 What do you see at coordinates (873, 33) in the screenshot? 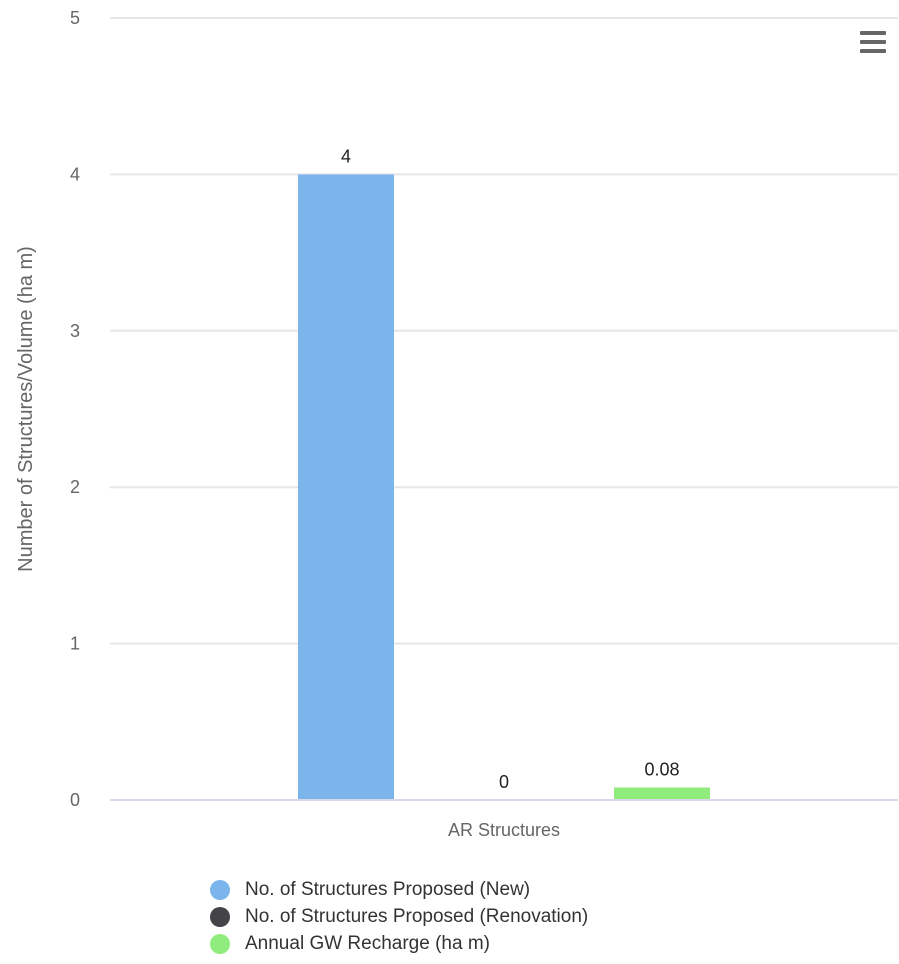
I see `menu-bar-top` at bounding box center [873, 33].